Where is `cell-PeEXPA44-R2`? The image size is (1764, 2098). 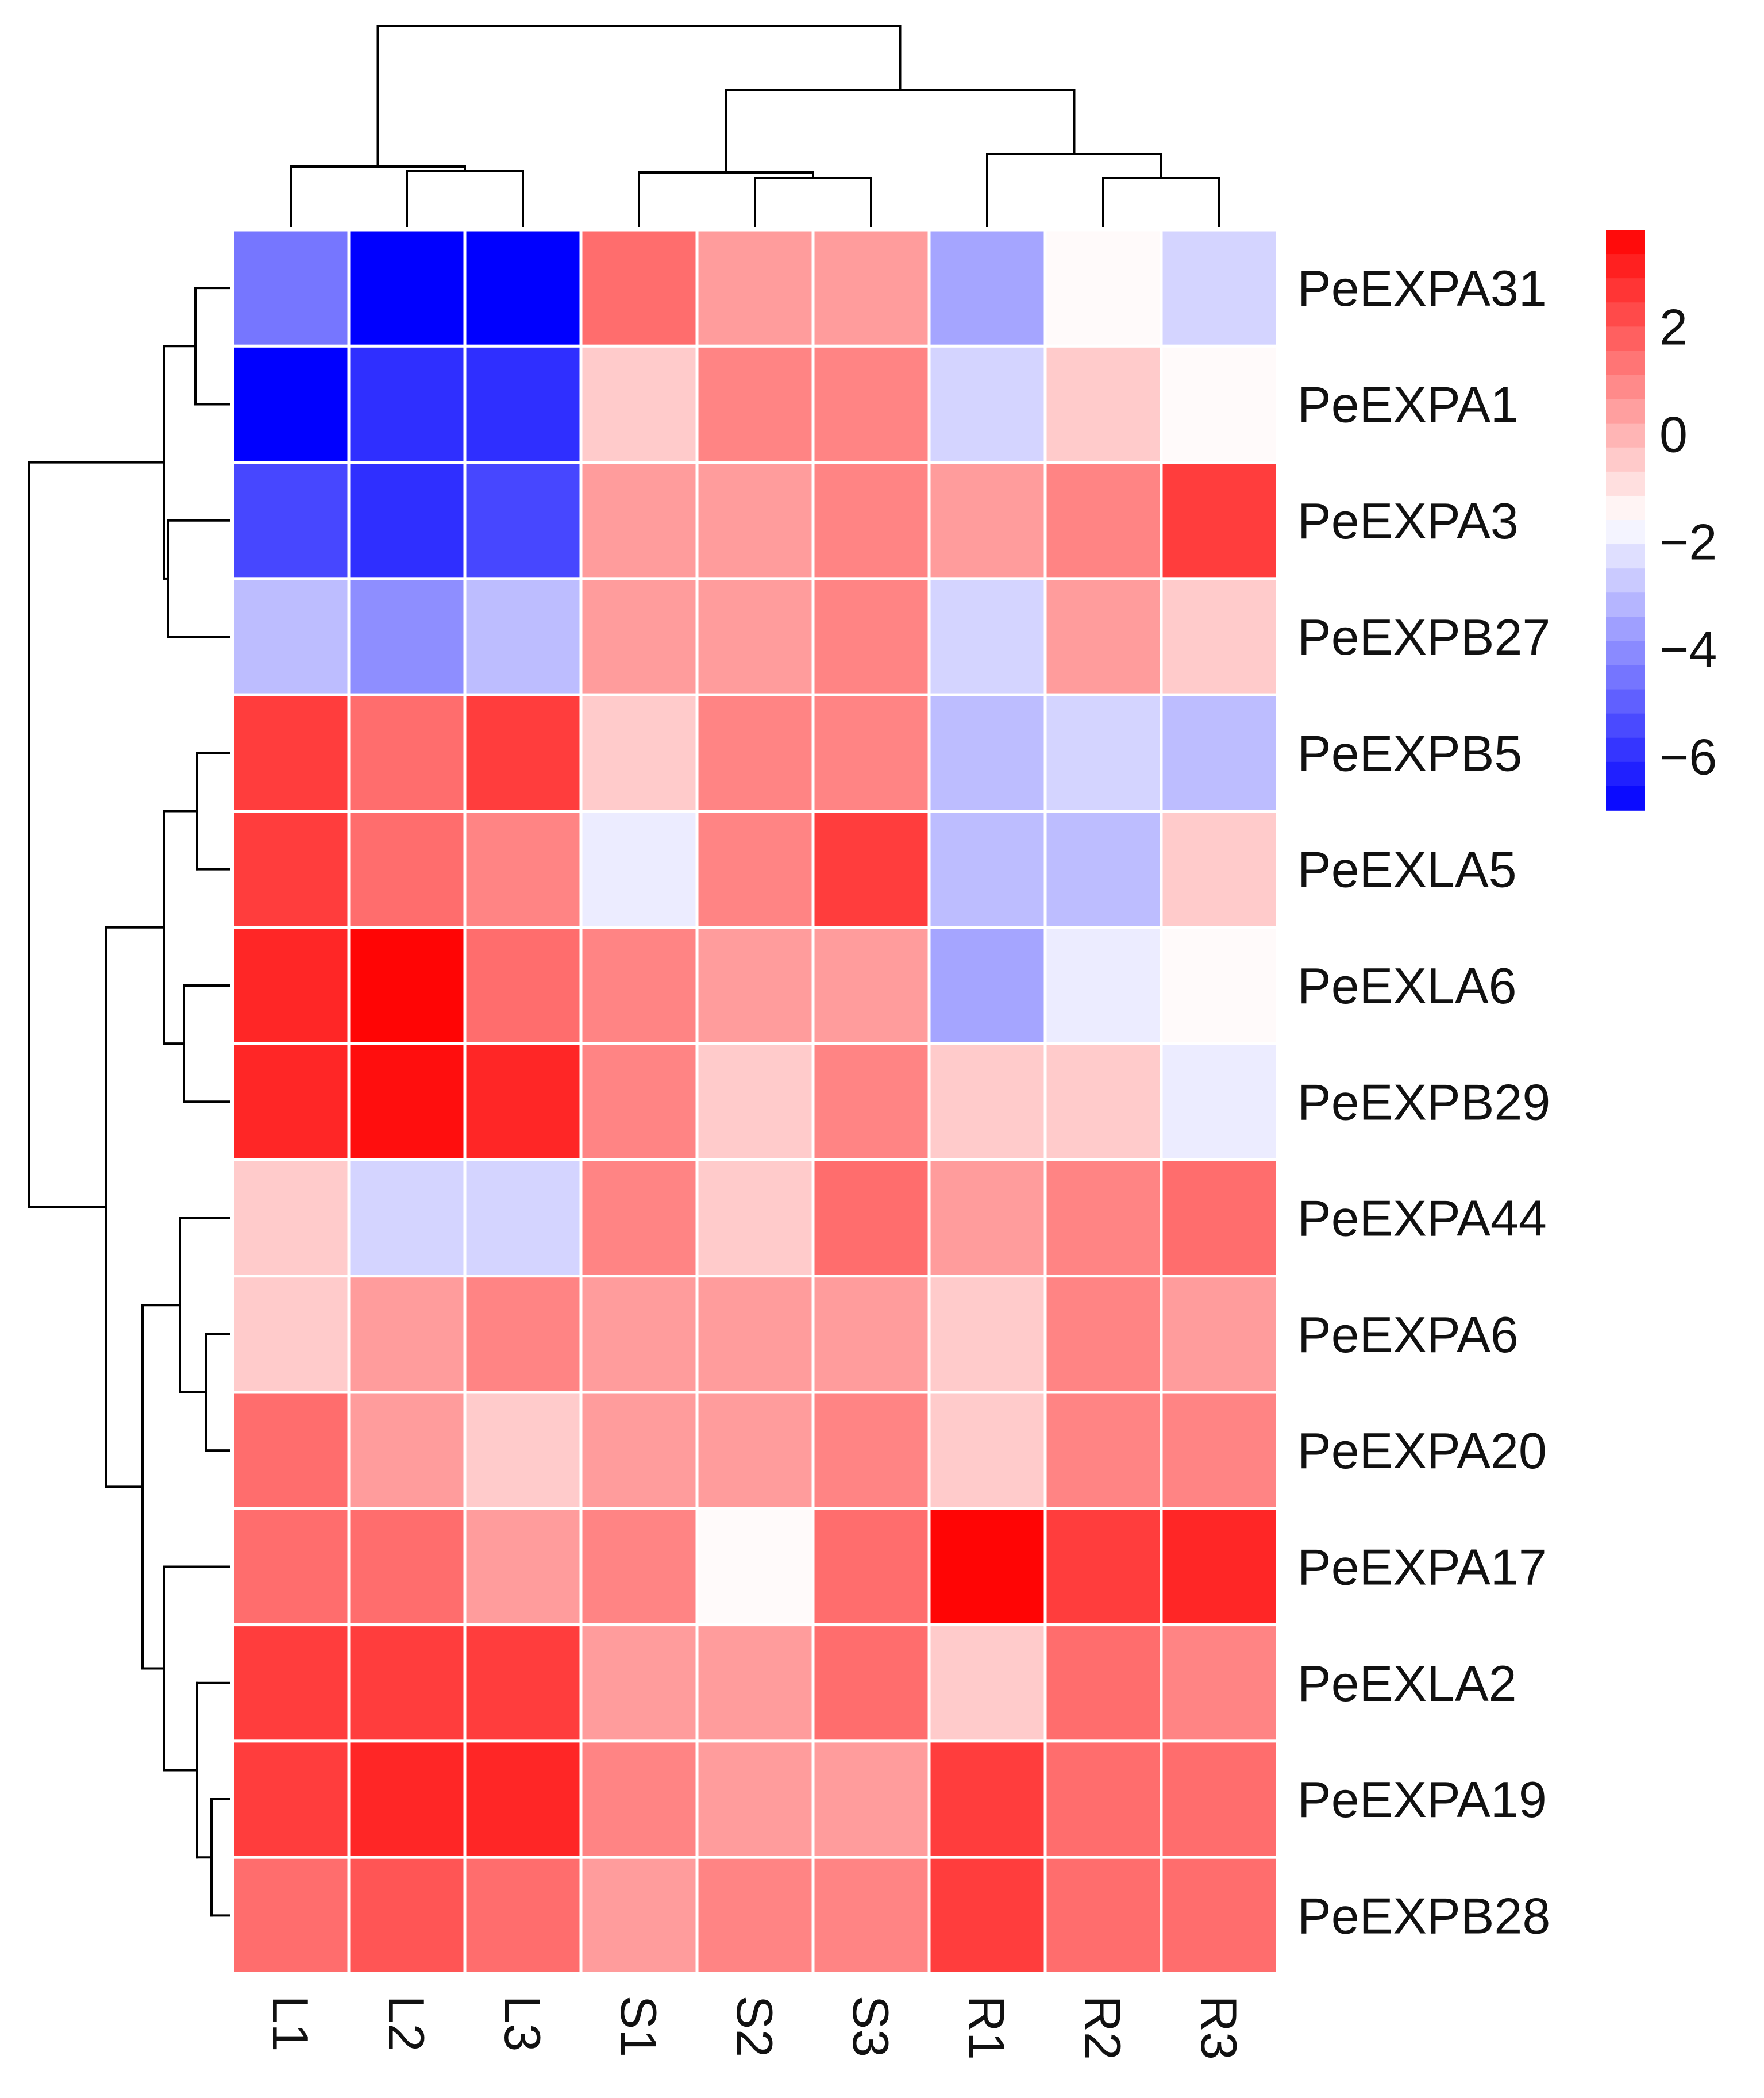 cell-PeEXPA44-R2 is located at coordinates (1103, 1218).